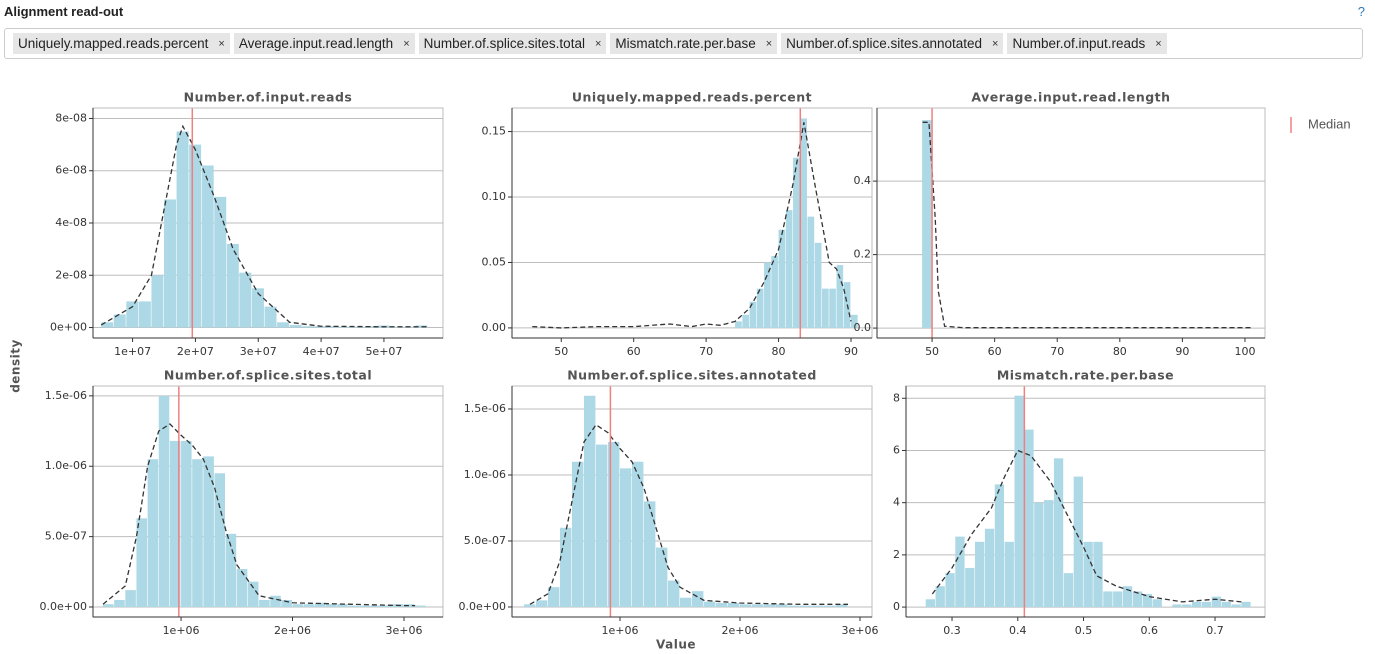  Describe the element at coordinates (485, 540) in the screenshot. I see `y-tick-label: 5.0e-07` at that location.